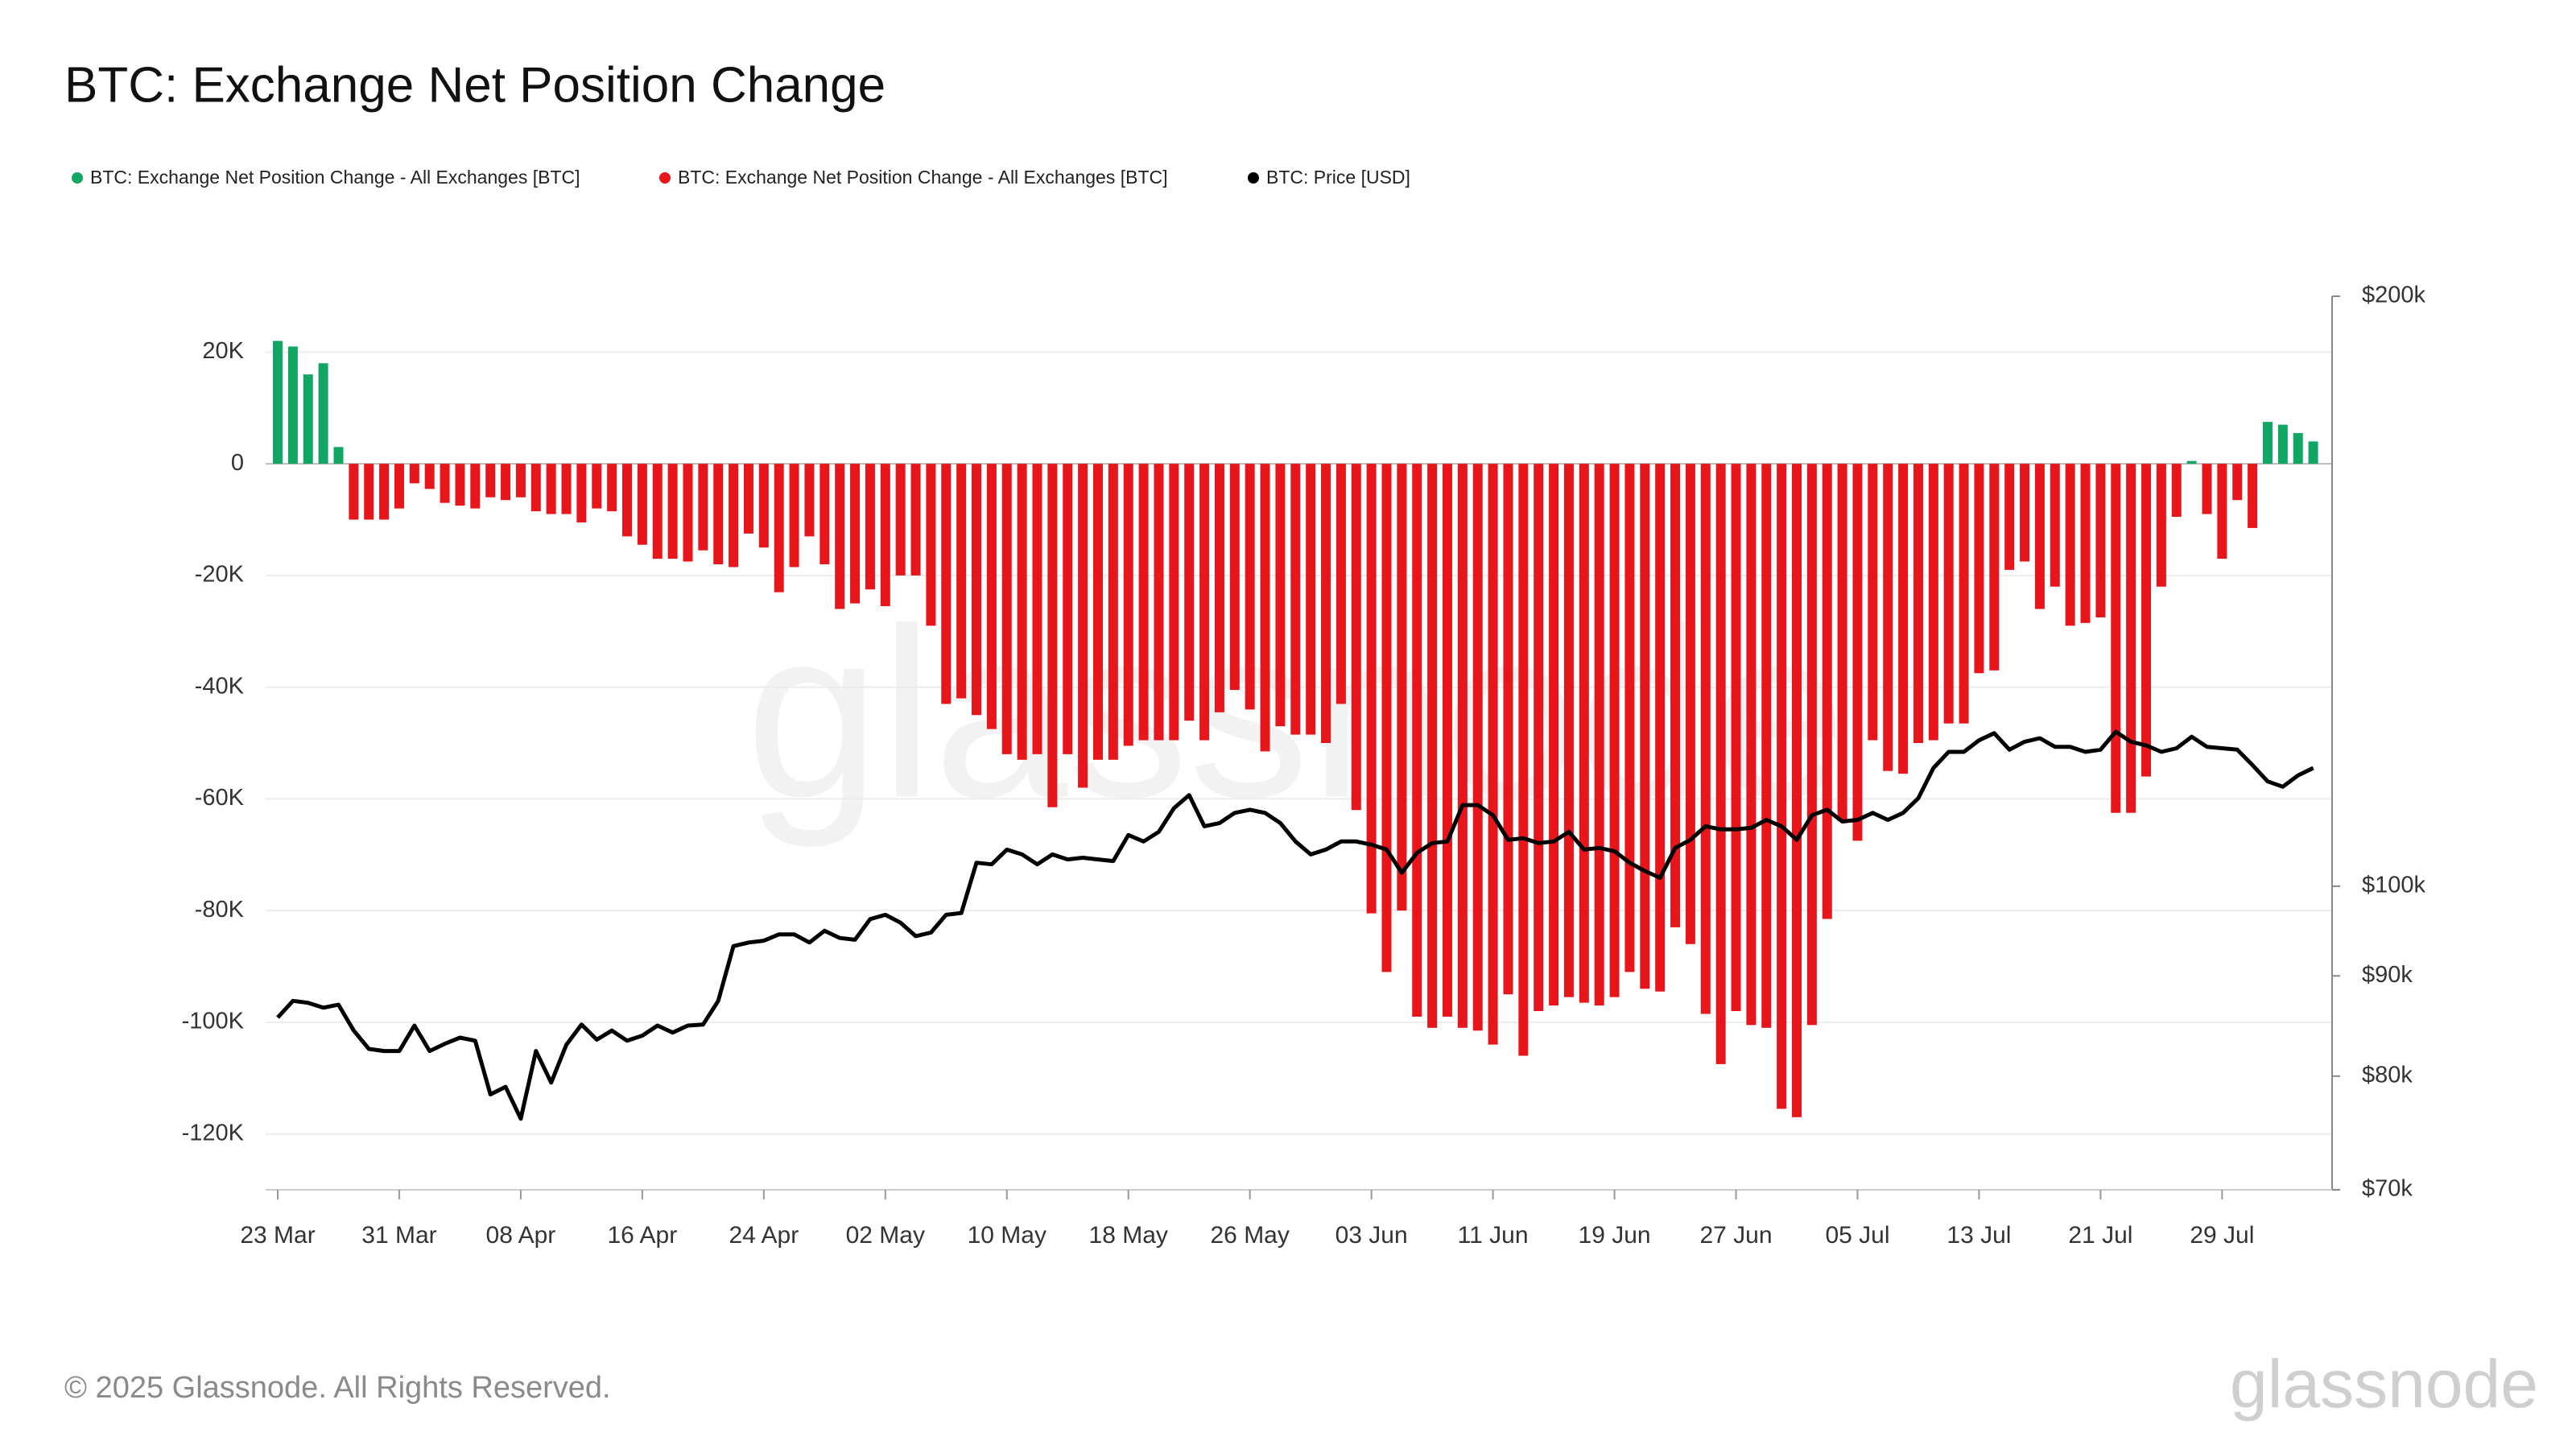  I want to click on x-tick-label: 05 Jul, so click(1857, 1235).